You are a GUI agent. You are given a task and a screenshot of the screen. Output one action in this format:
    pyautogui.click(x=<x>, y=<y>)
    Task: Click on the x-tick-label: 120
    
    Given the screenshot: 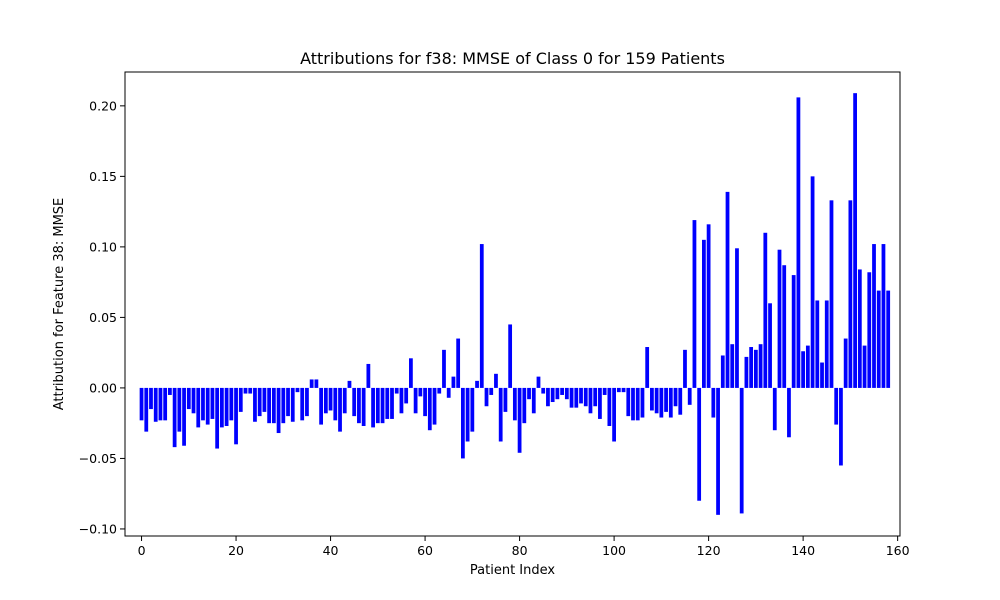 What is the action you would take?
    pyautogui.click(x=709, y=550)
    